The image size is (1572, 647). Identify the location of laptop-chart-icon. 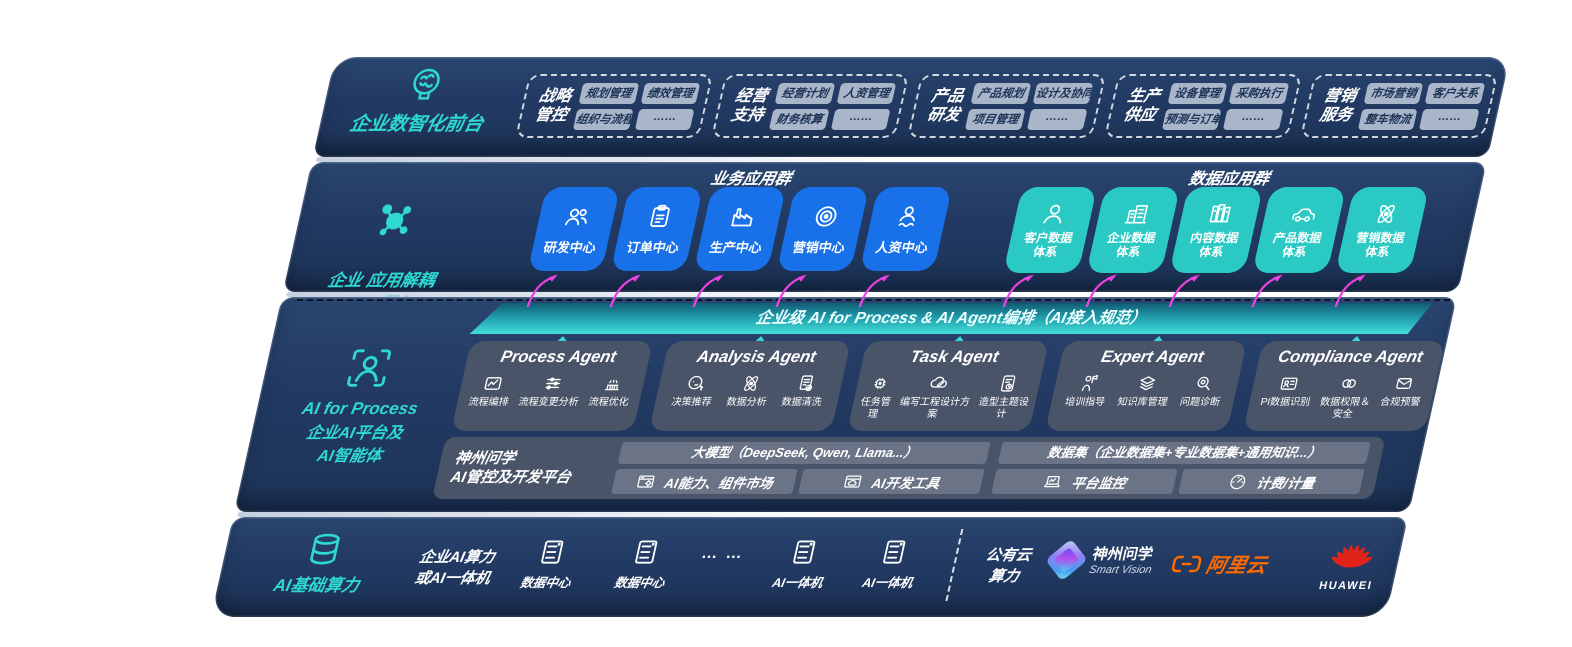
(1053, 481).